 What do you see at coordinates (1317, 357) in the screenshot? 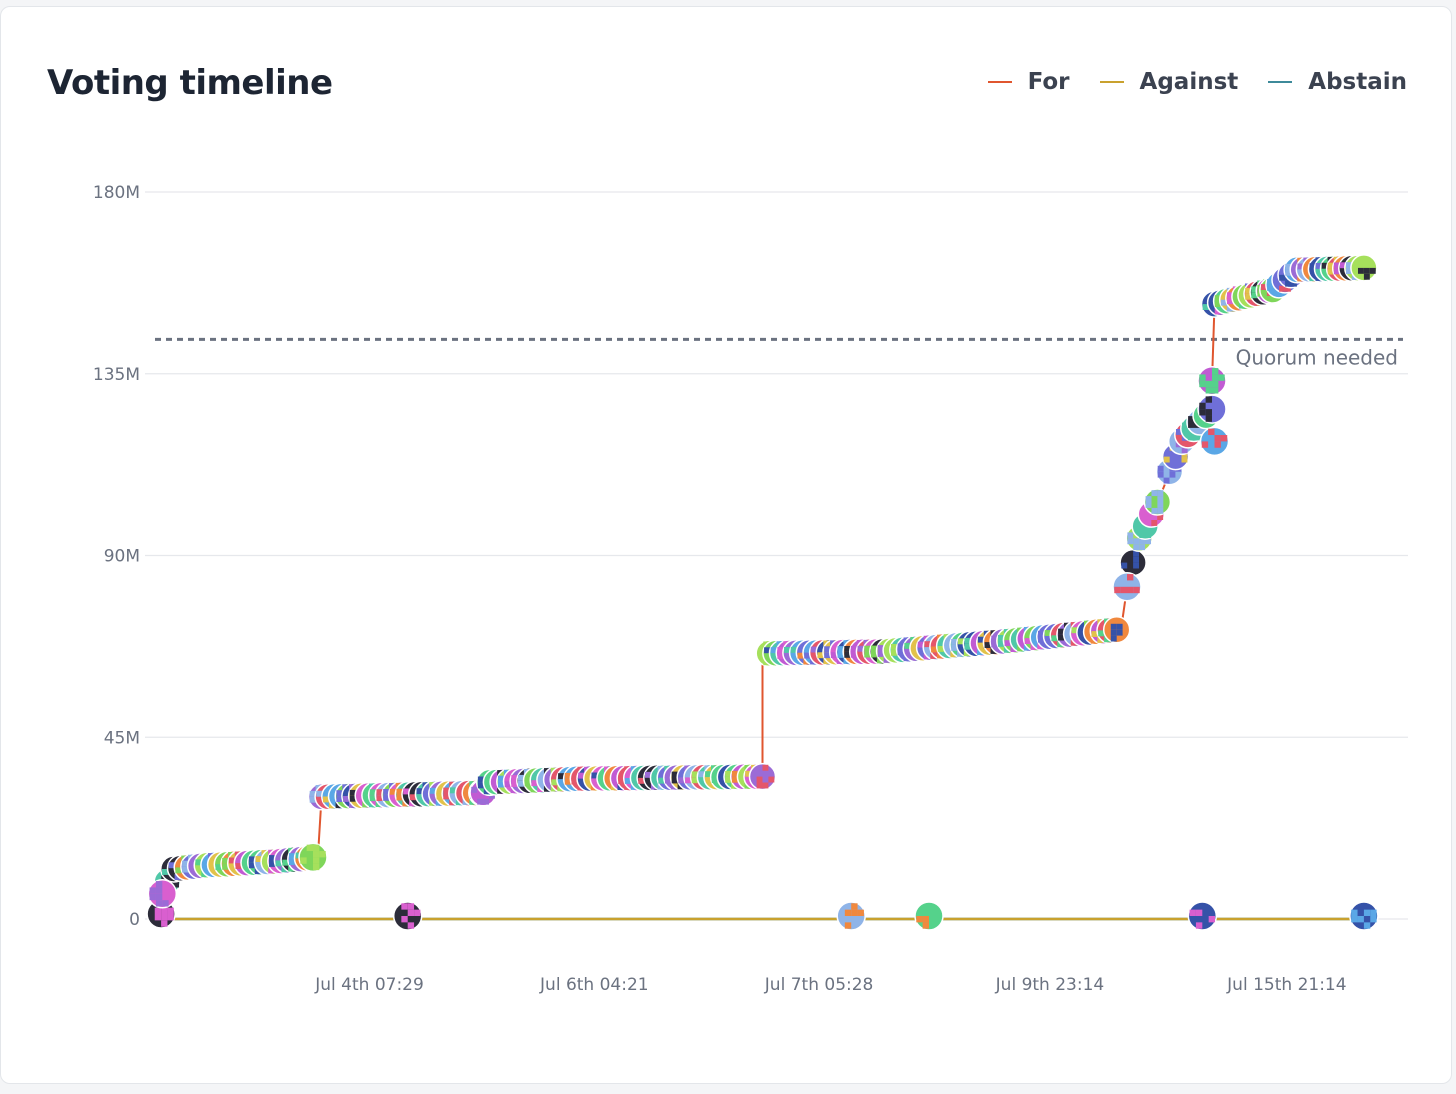
I see `quorum-label: Quorum needed` at bounding box center [1317, 357].